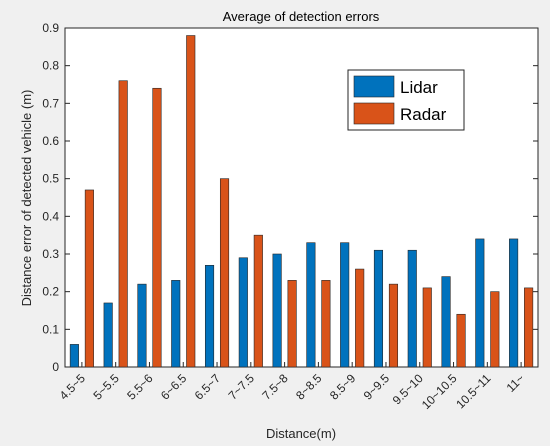 This screenshot has width=550, height=446. Describe the element at coordinates (140, 387) in the screenshot. I see `x-tick-label: 5.5~6` at that location.